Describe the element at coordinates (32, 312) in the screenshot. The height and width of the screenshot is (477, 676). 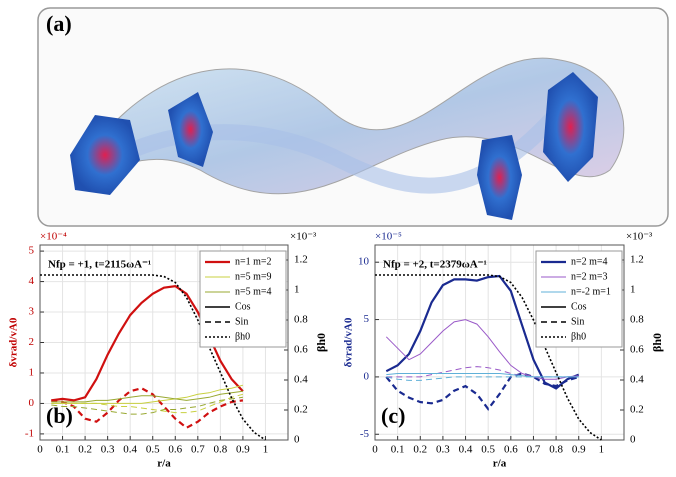
I see `y-tick-label: 3` at that location.